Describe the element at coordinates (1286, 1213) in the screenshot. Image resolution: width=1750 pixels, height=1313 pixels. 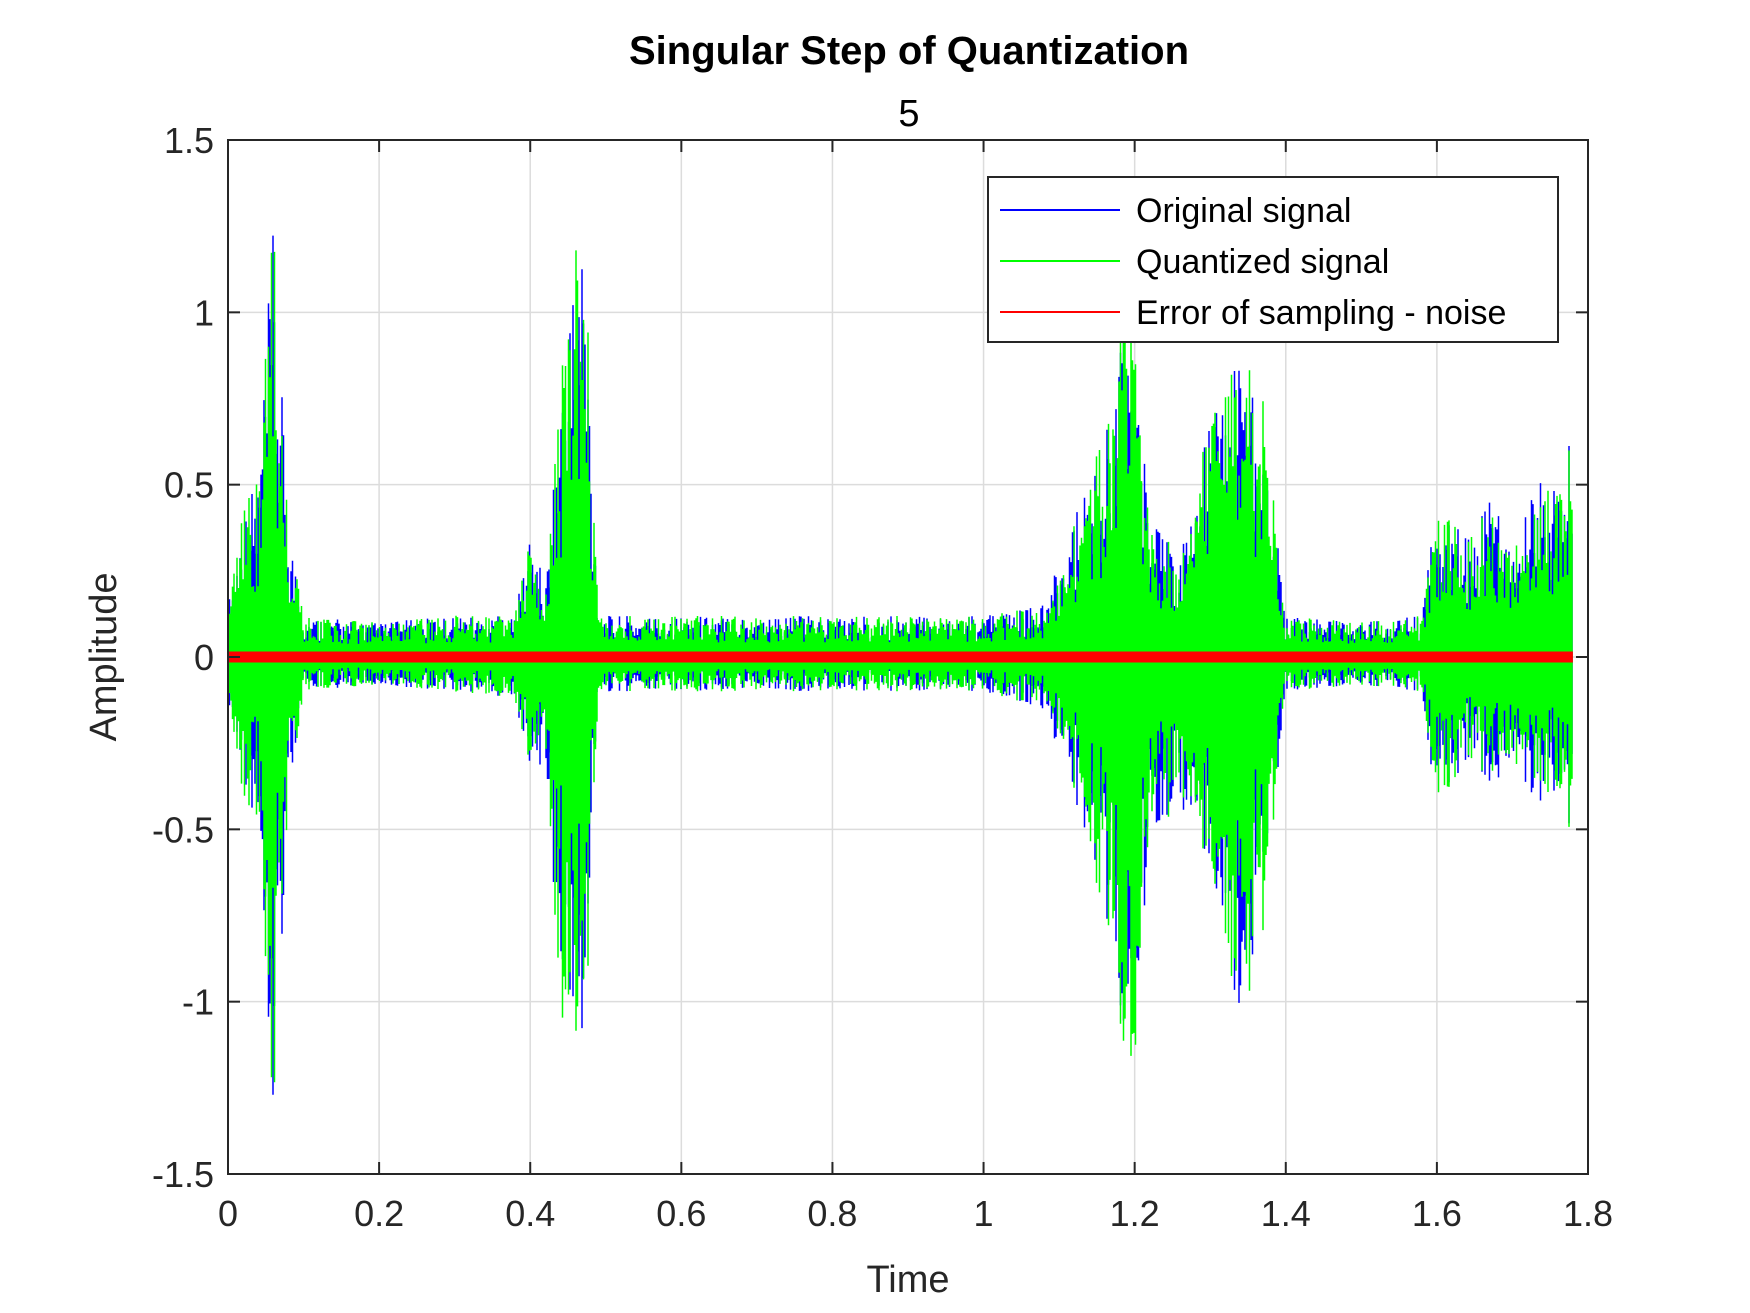
I see `x-tick-label: 1.4` at that location.